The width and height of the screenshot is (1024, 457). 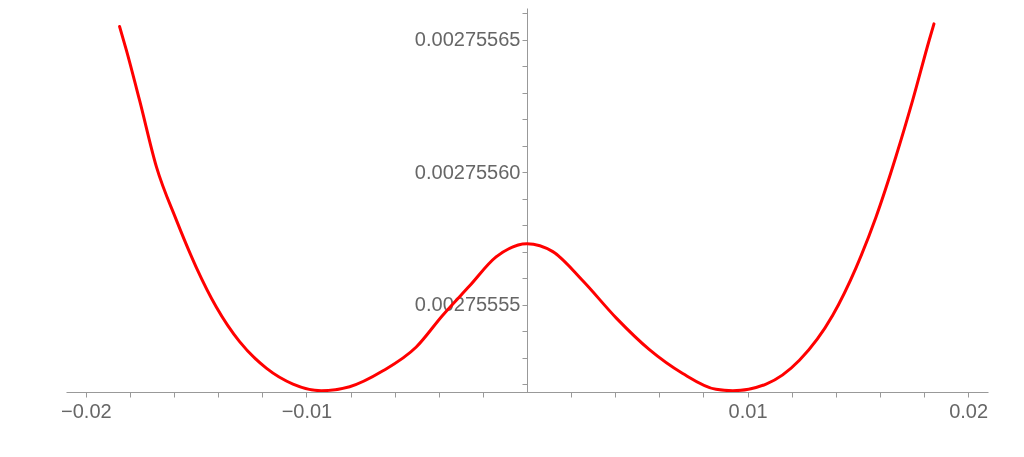 I want to click on x-tick-label: −0.01, so click(x=307, y=410).